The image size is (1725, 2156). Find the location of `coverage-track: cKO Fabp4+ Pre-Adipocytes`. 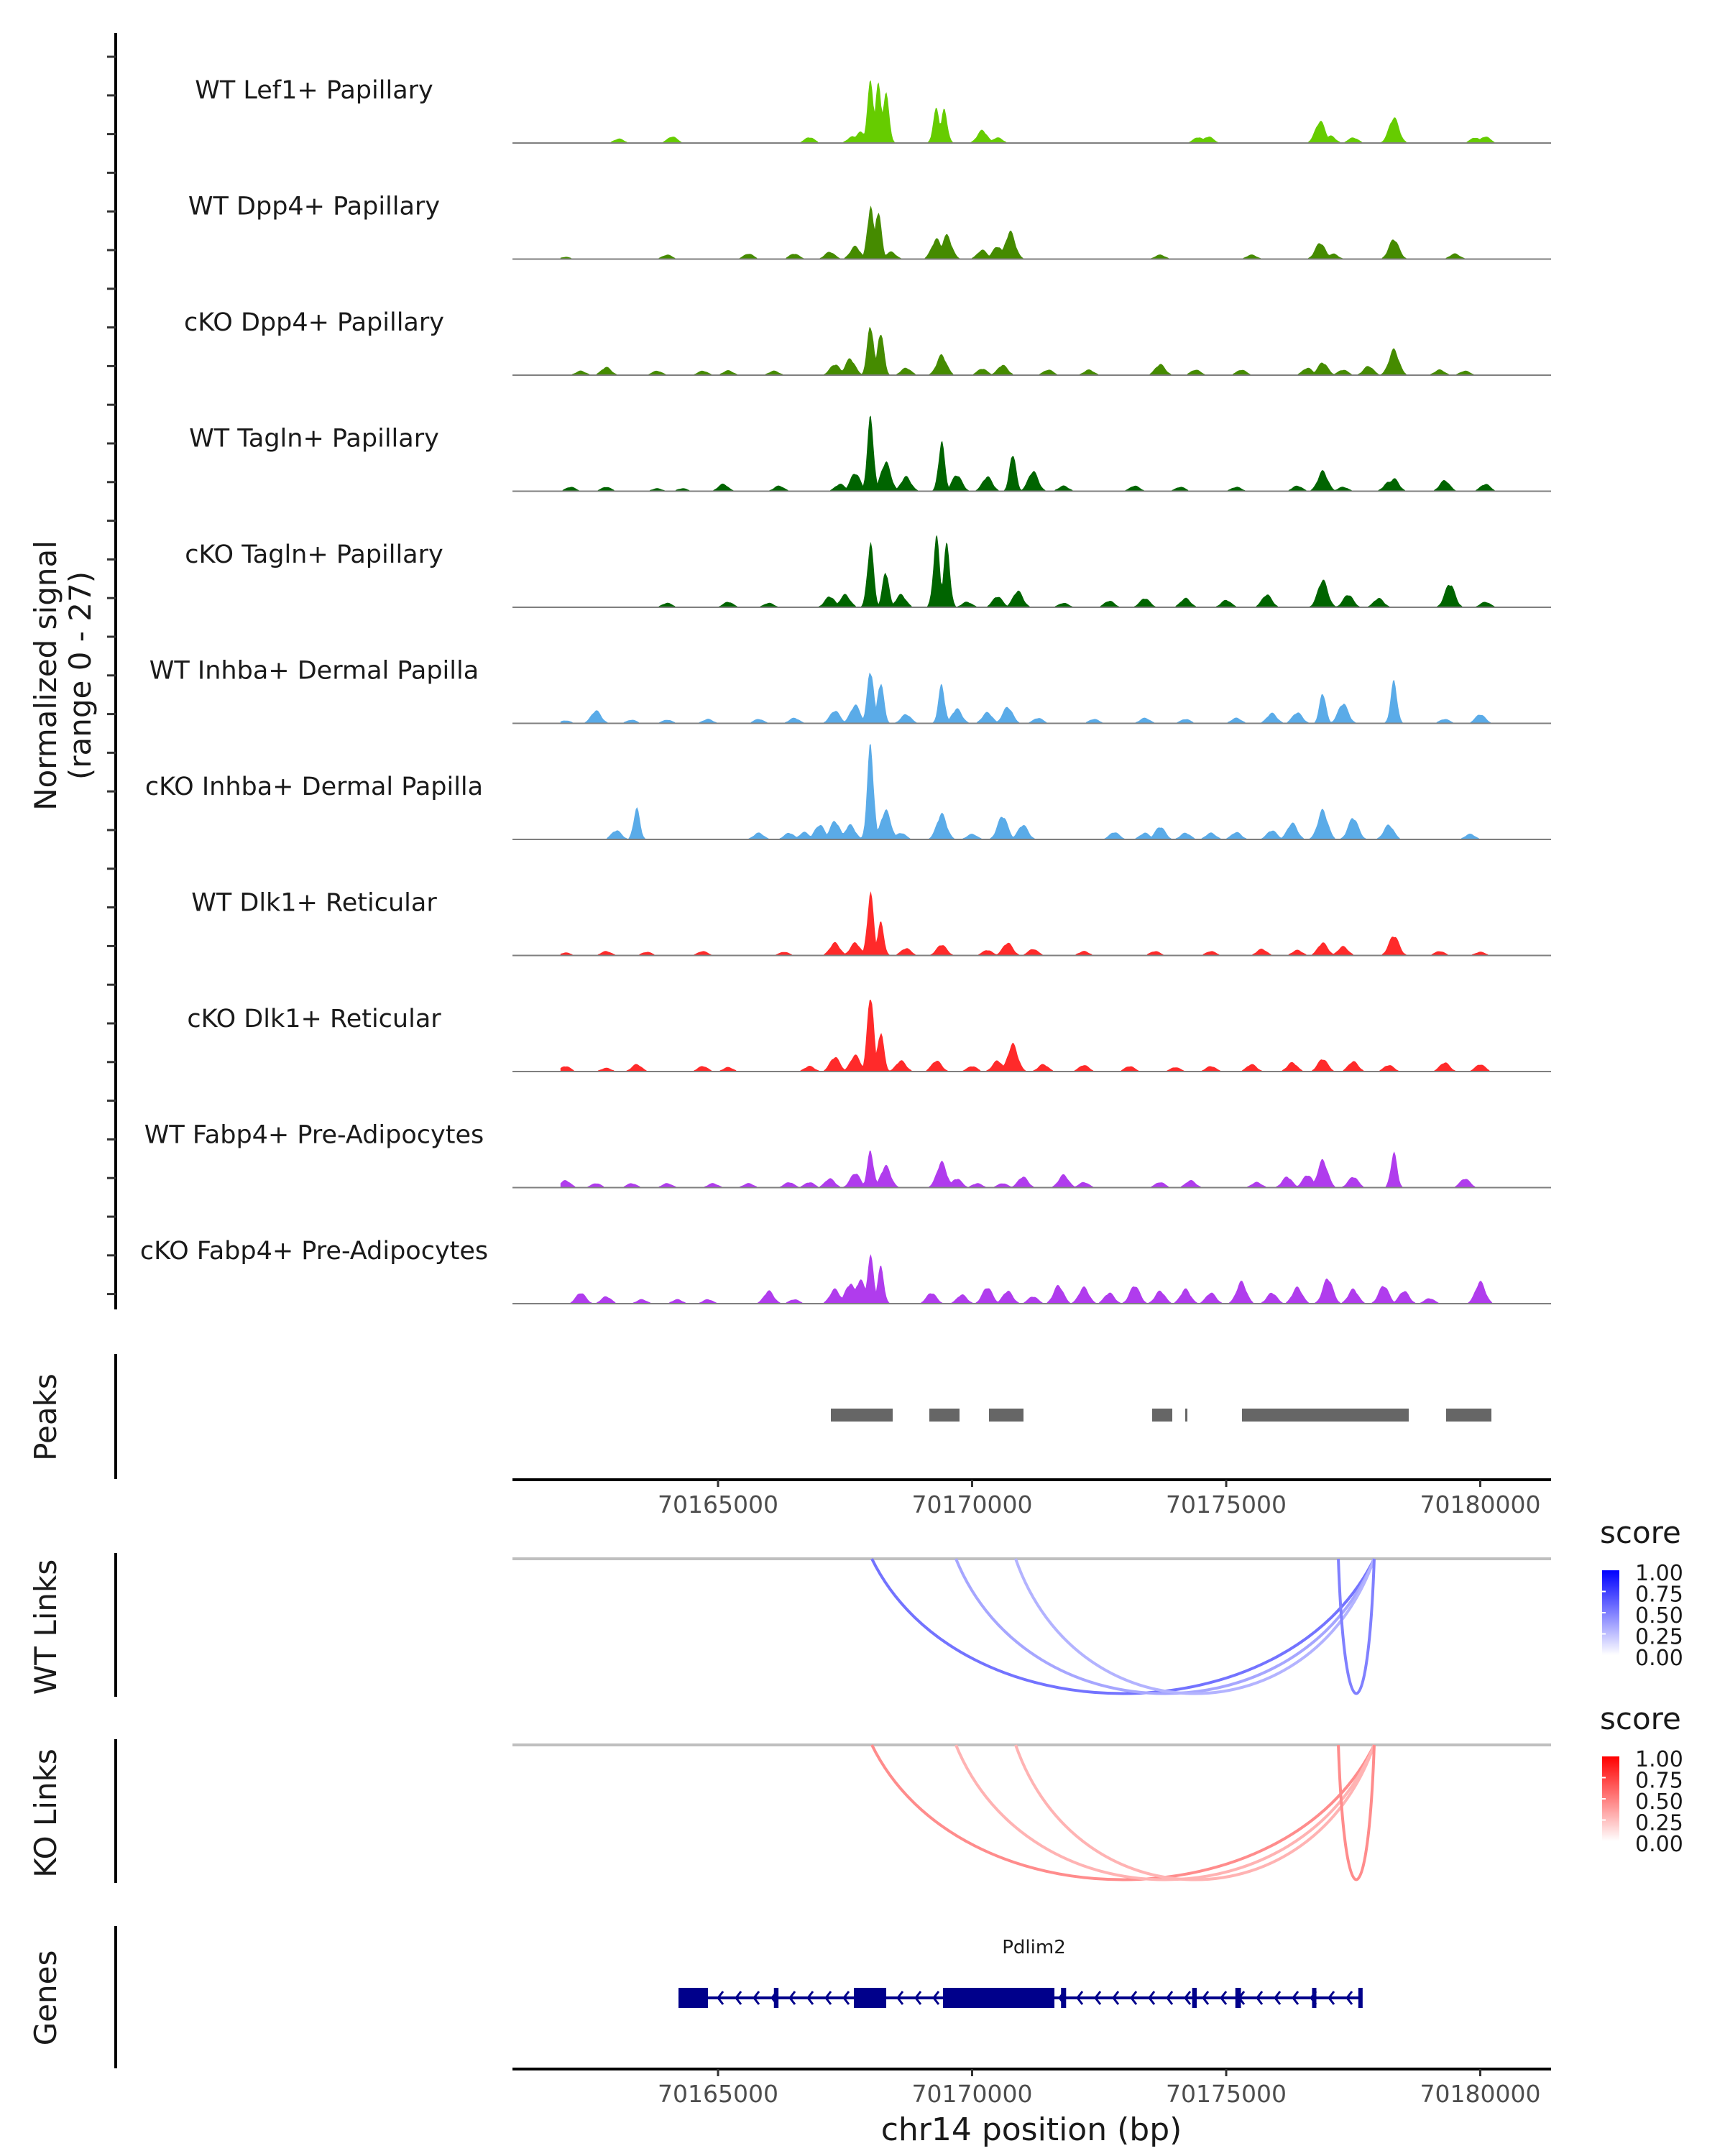

coverage-track: cKO Fabp4+ Pre-Adipocytes is located at coordinates (845, 1270).